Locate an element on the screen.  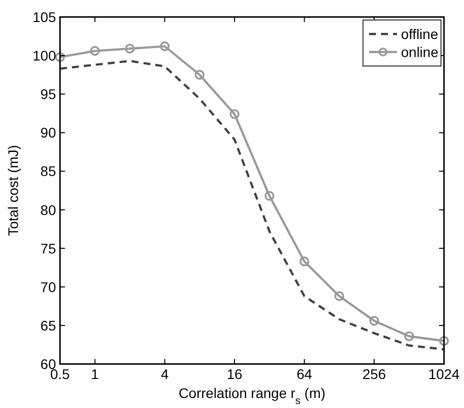
legend-label: online is located at coordinates (420, 52).